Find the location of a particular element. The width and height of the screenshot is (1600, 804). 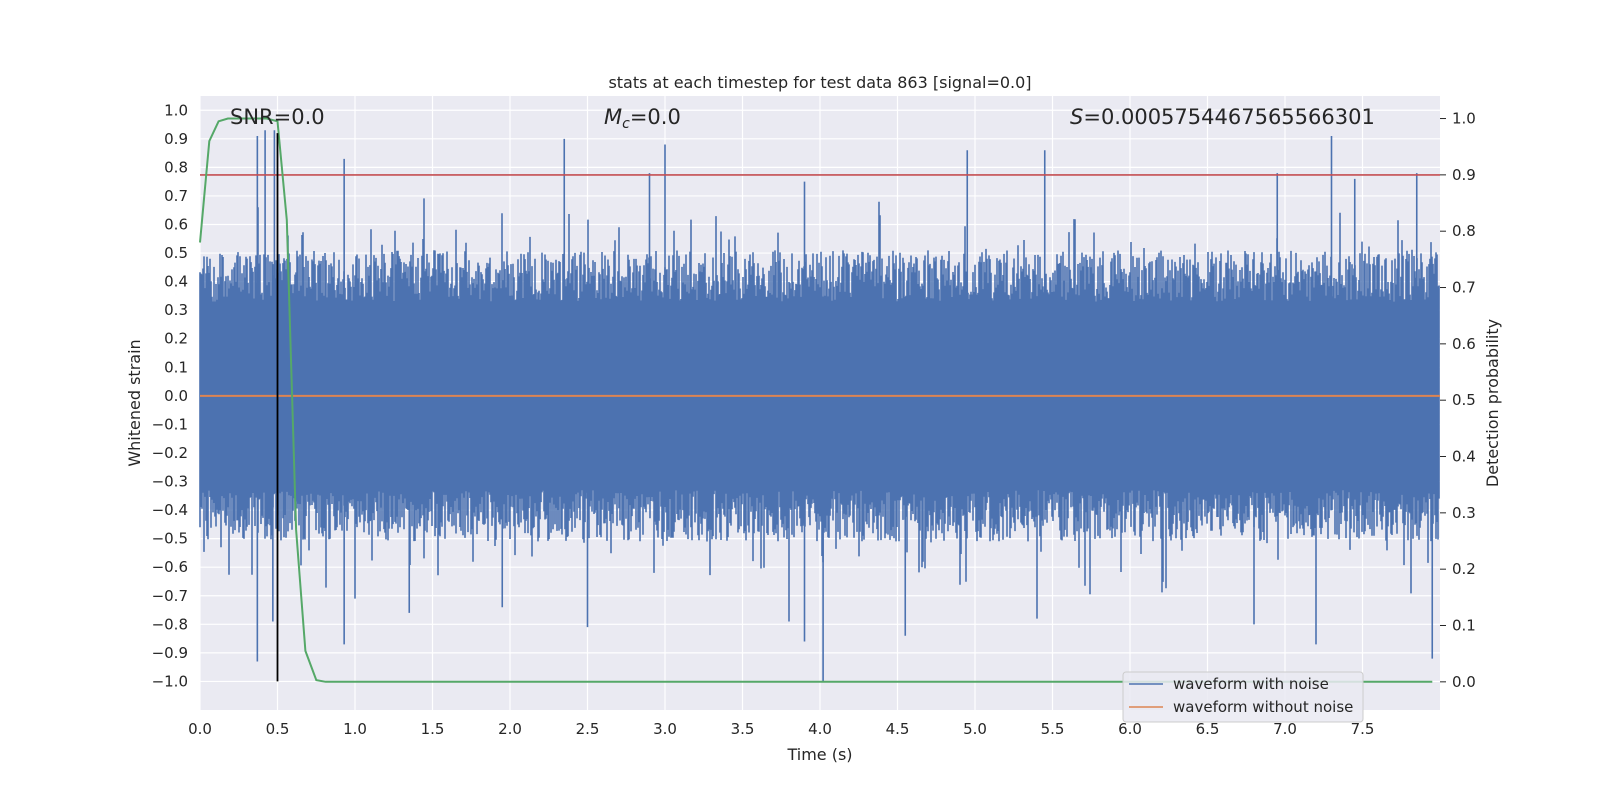

x-tick-label: 2.0 is located at coordinates (510, 729).